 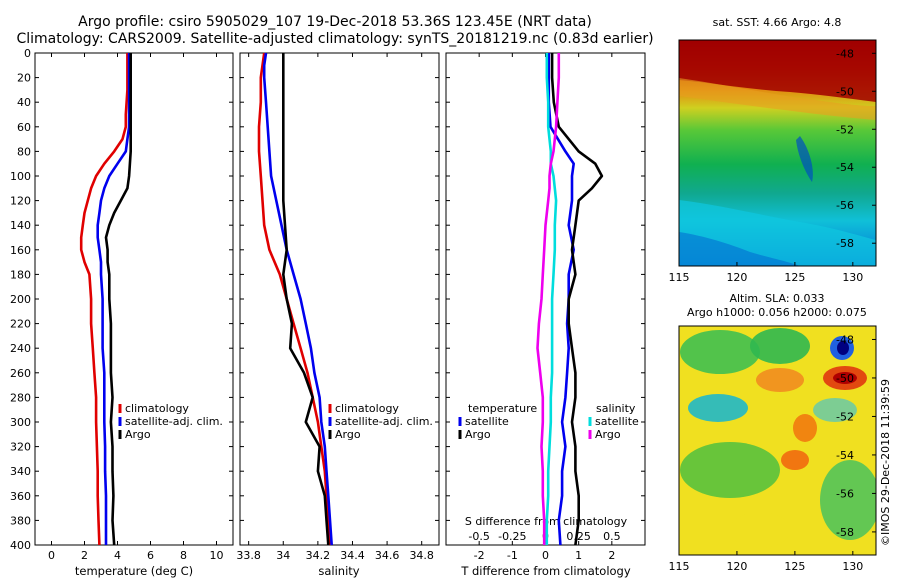 What do you see at coordinates (318, 555) in the screenshot?
I see `x-tick-label: 34.2` at bounding box center [318, 555].